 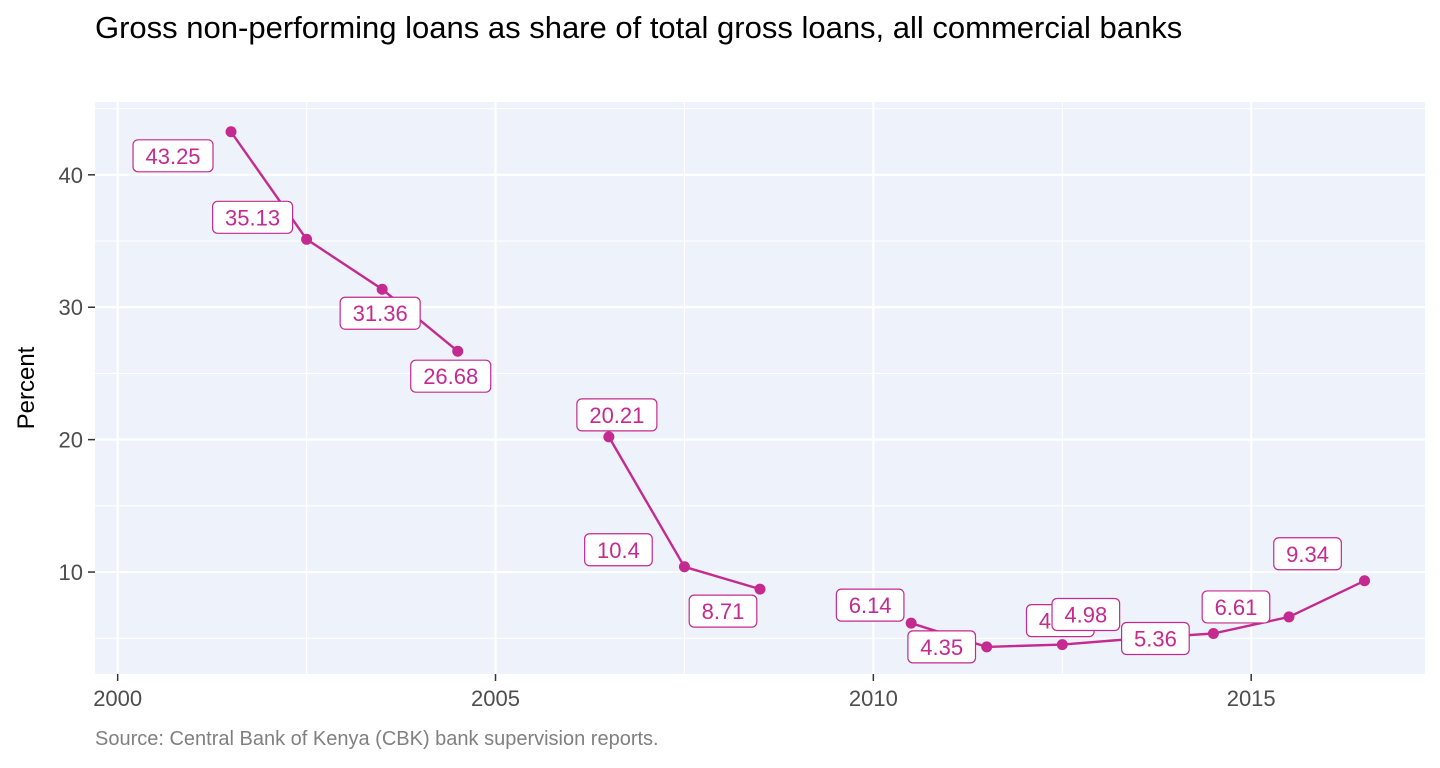 I want to click on data-label: 20.21, so click(x=617, y=415).